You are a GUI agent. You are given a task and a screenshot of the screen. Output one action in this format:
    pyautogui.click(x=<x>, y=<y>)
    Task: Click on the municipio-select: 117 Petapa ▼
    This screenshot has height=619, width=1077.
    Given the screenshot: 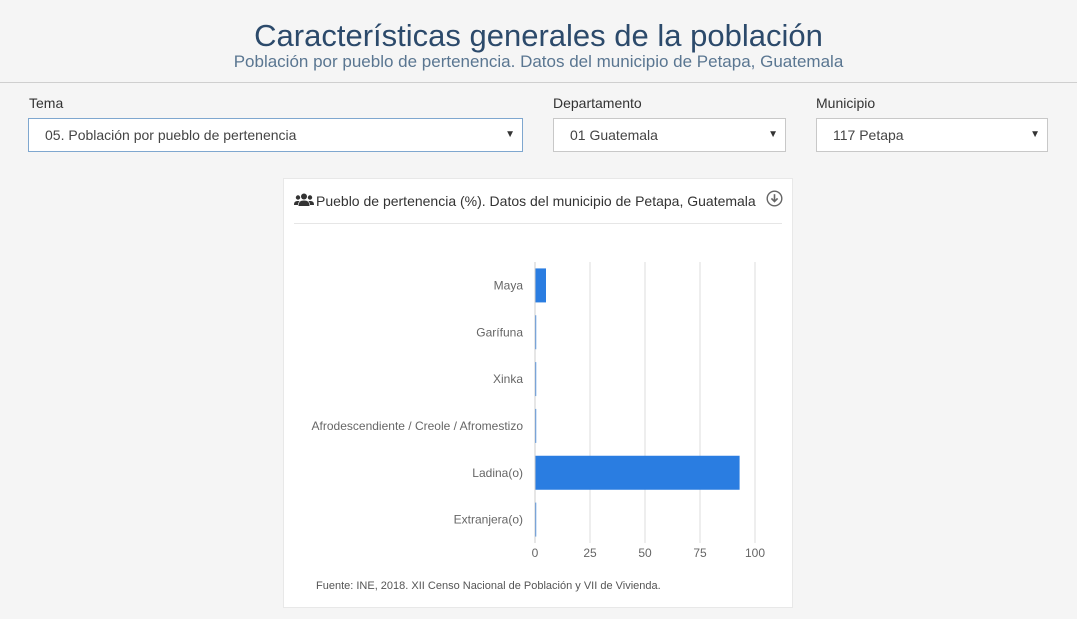 What is the action you would take?
    pyautogui.click(x=932, y=135)
    